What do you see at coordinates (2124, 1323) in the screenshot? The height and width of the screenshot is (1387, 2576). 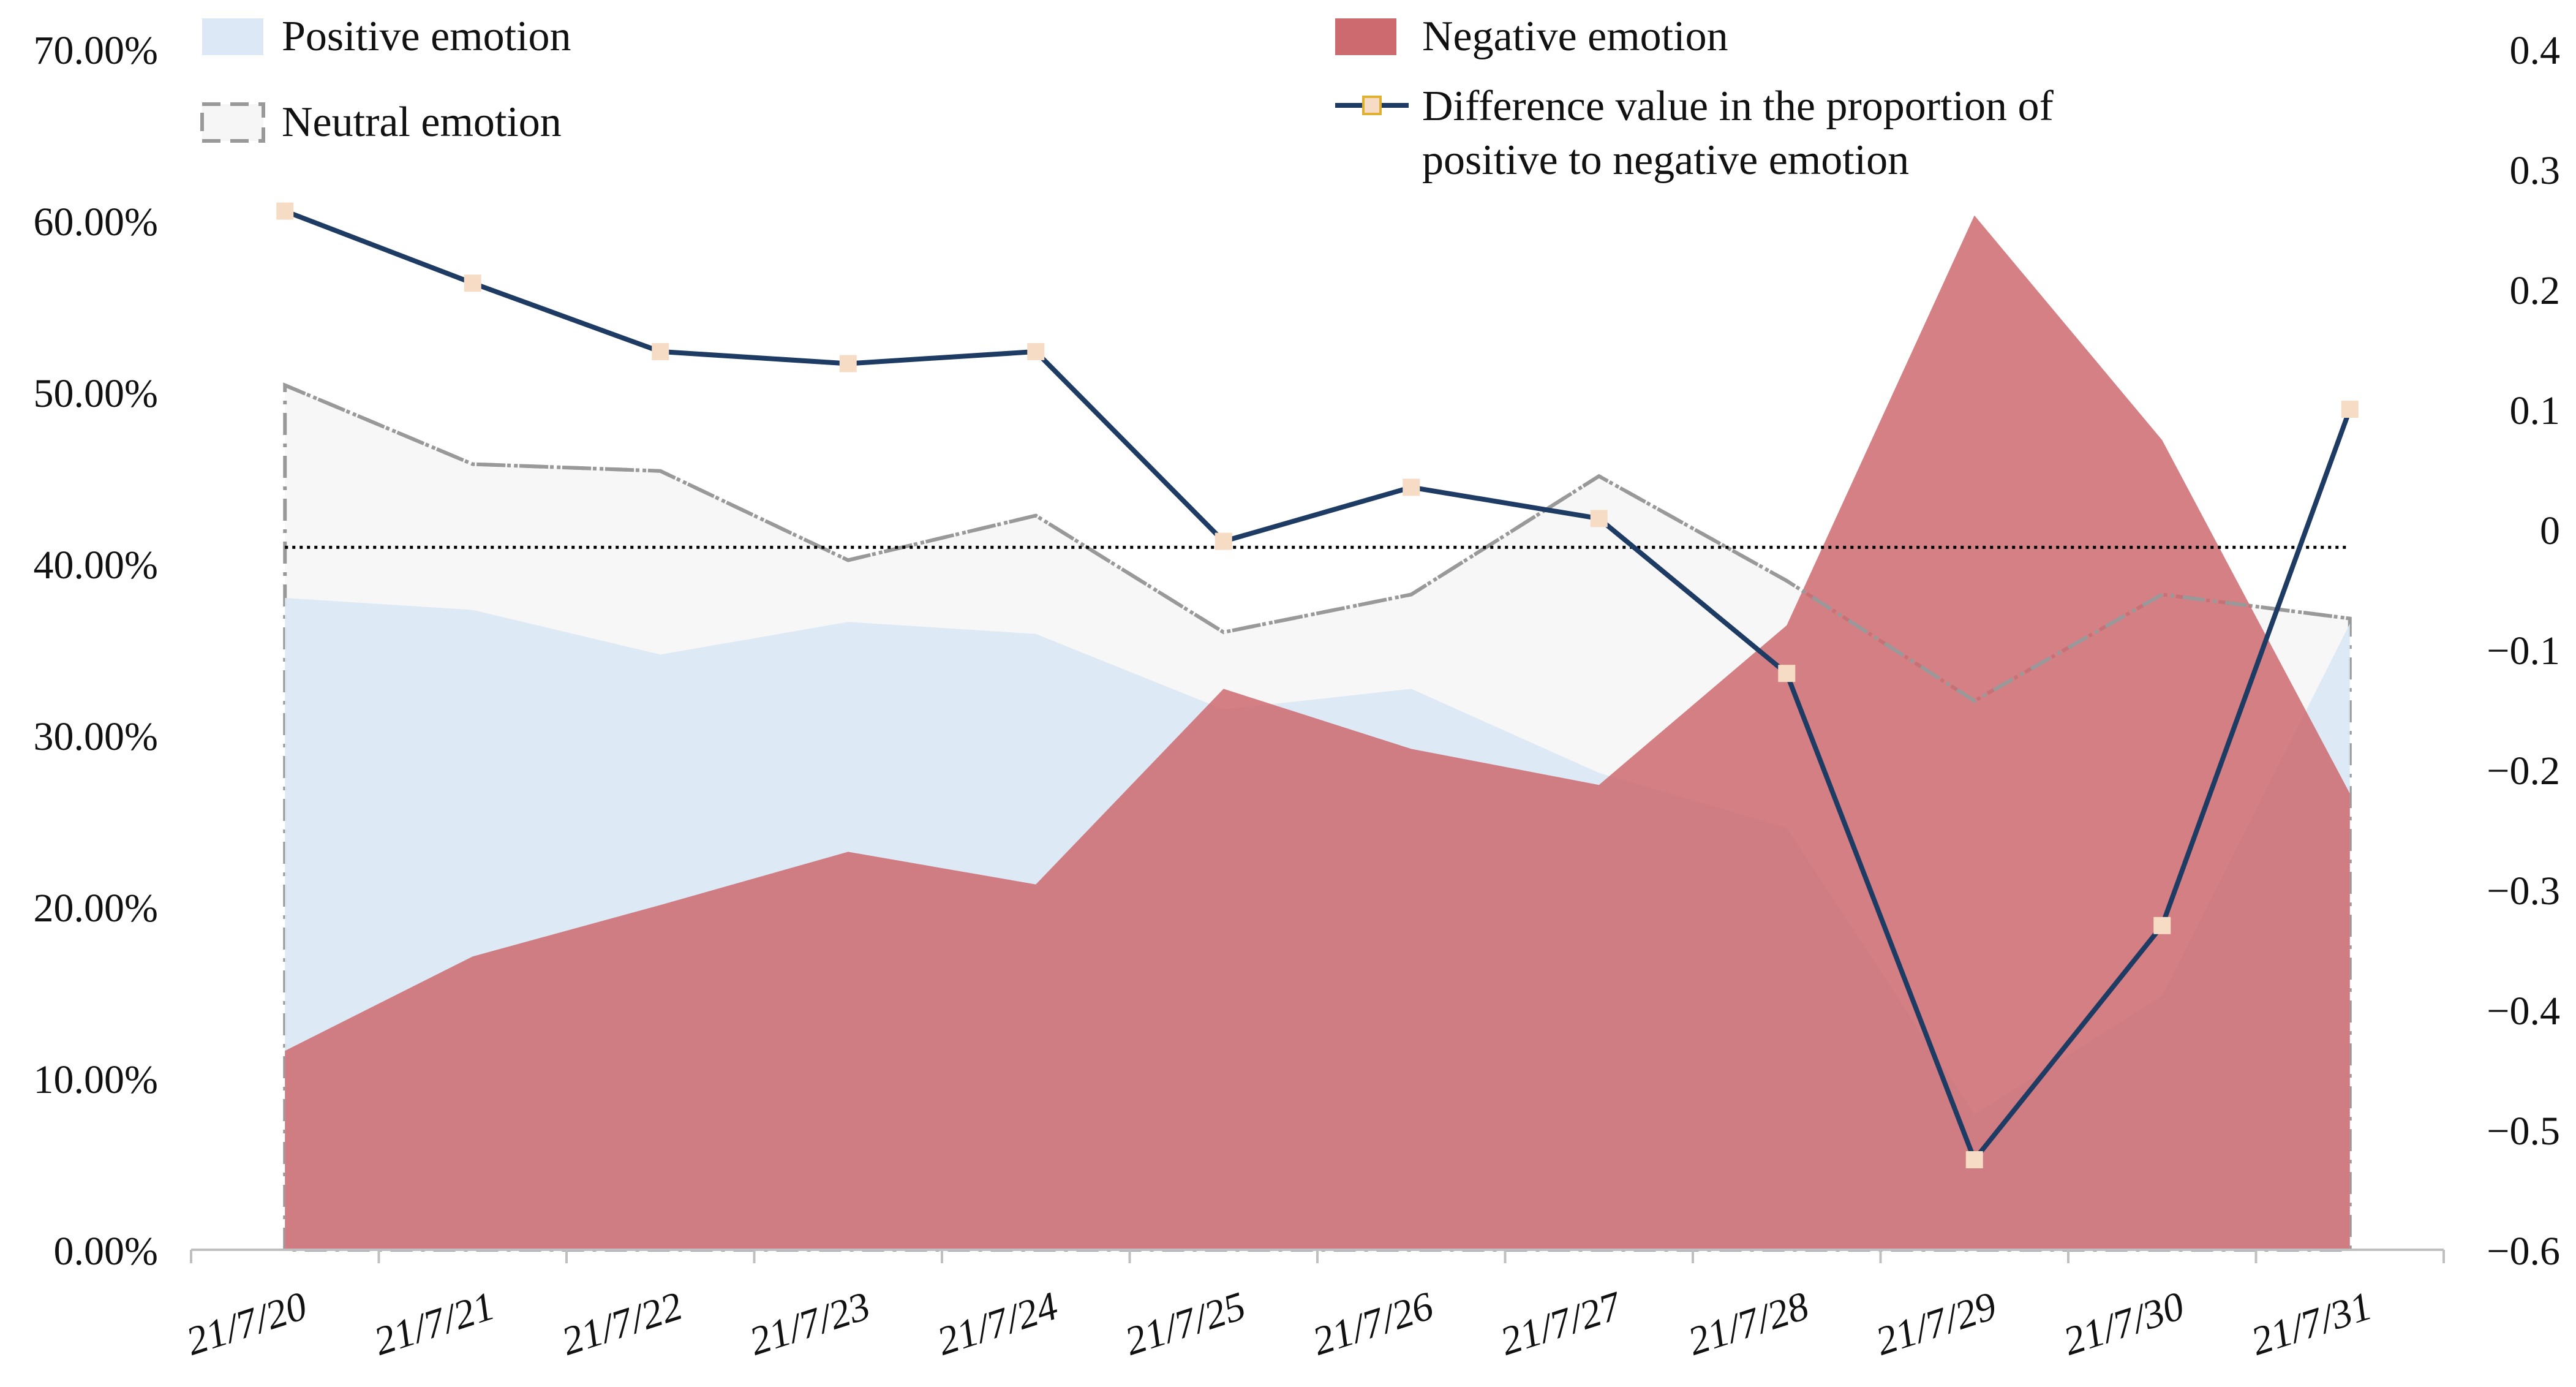 I see `x-axis-tick-label: 21/7/30` at bounding box center [2124, 1323].